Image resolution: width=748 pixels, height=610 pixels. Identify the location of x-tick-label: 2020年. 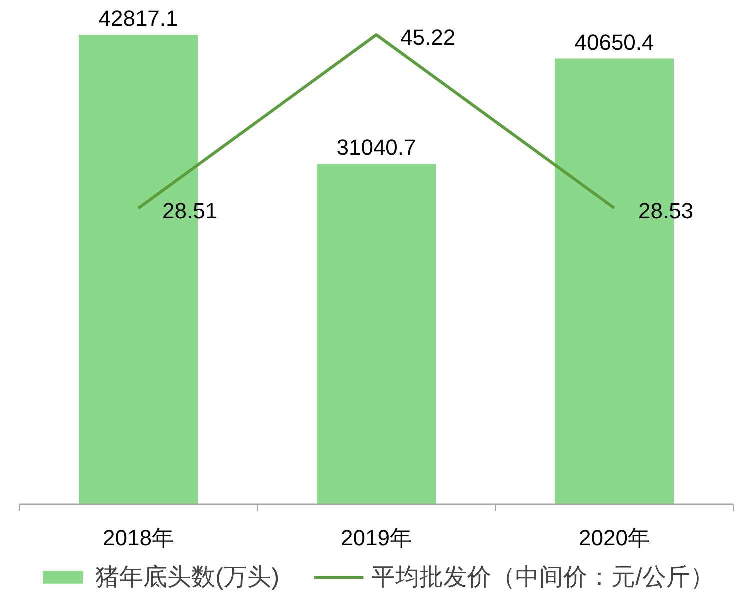
(614, 538).